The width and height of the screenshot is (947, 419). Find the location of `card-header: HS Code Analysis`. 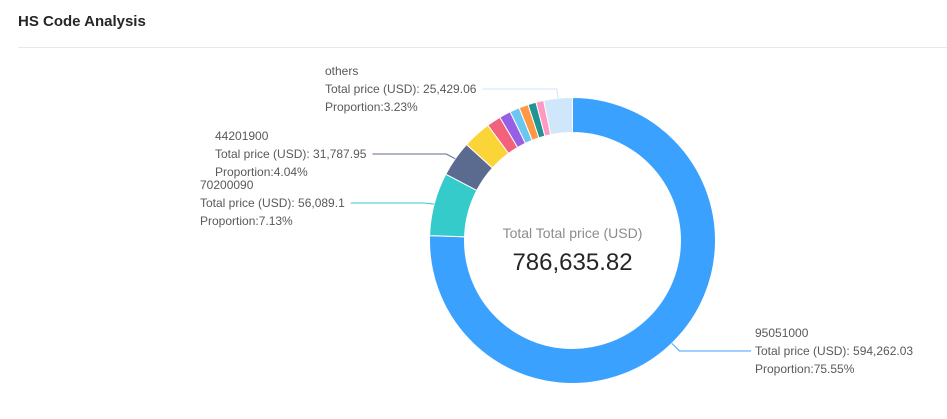

card-header: HS Code Analysis is located at coordinates (473, 23).